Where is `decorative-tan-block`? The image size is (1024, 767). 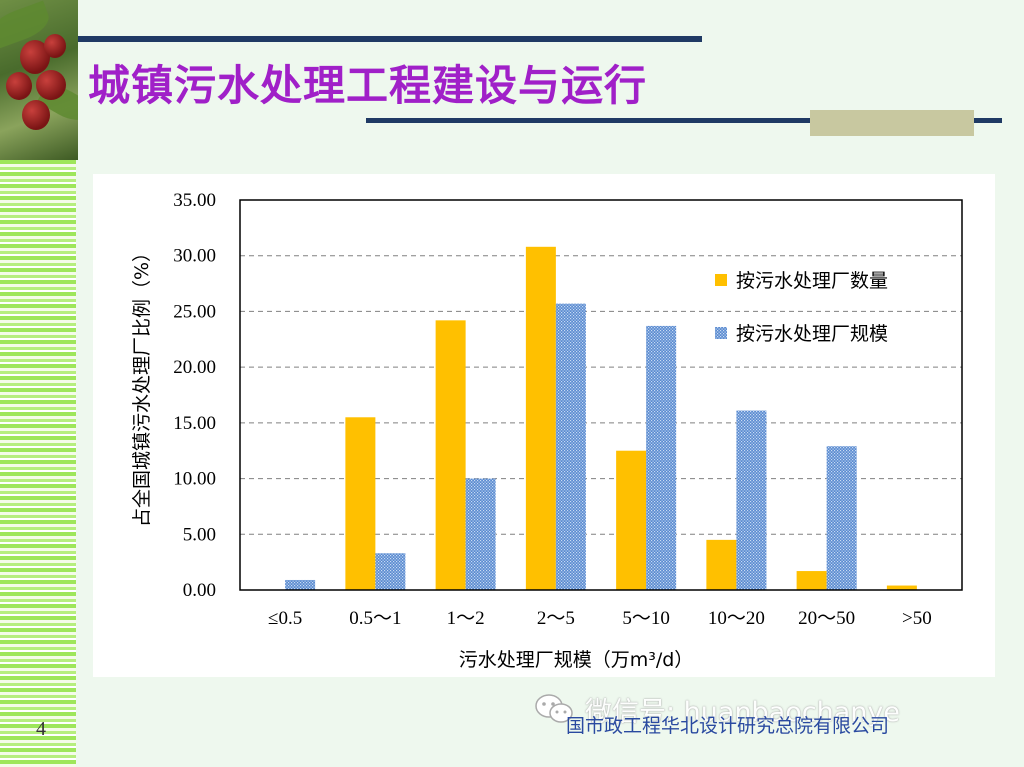
decorative-tan-block is located at coordinates (892, 123).